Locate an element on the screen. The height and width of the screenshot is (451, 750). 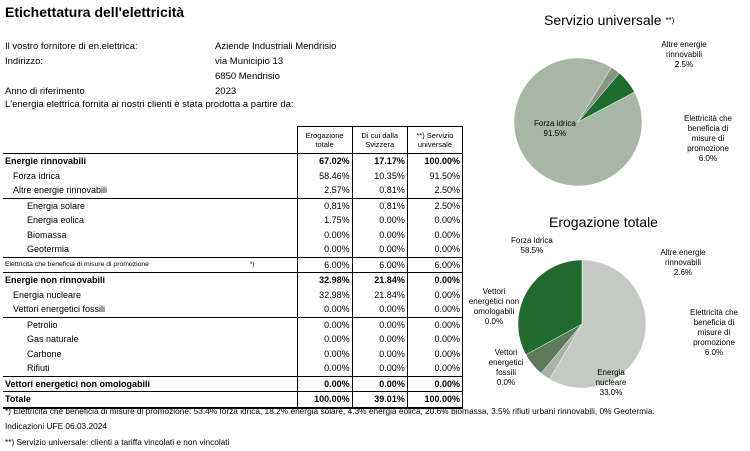
row-value-swiss: 0.81% is located at coordinates (379, 190).